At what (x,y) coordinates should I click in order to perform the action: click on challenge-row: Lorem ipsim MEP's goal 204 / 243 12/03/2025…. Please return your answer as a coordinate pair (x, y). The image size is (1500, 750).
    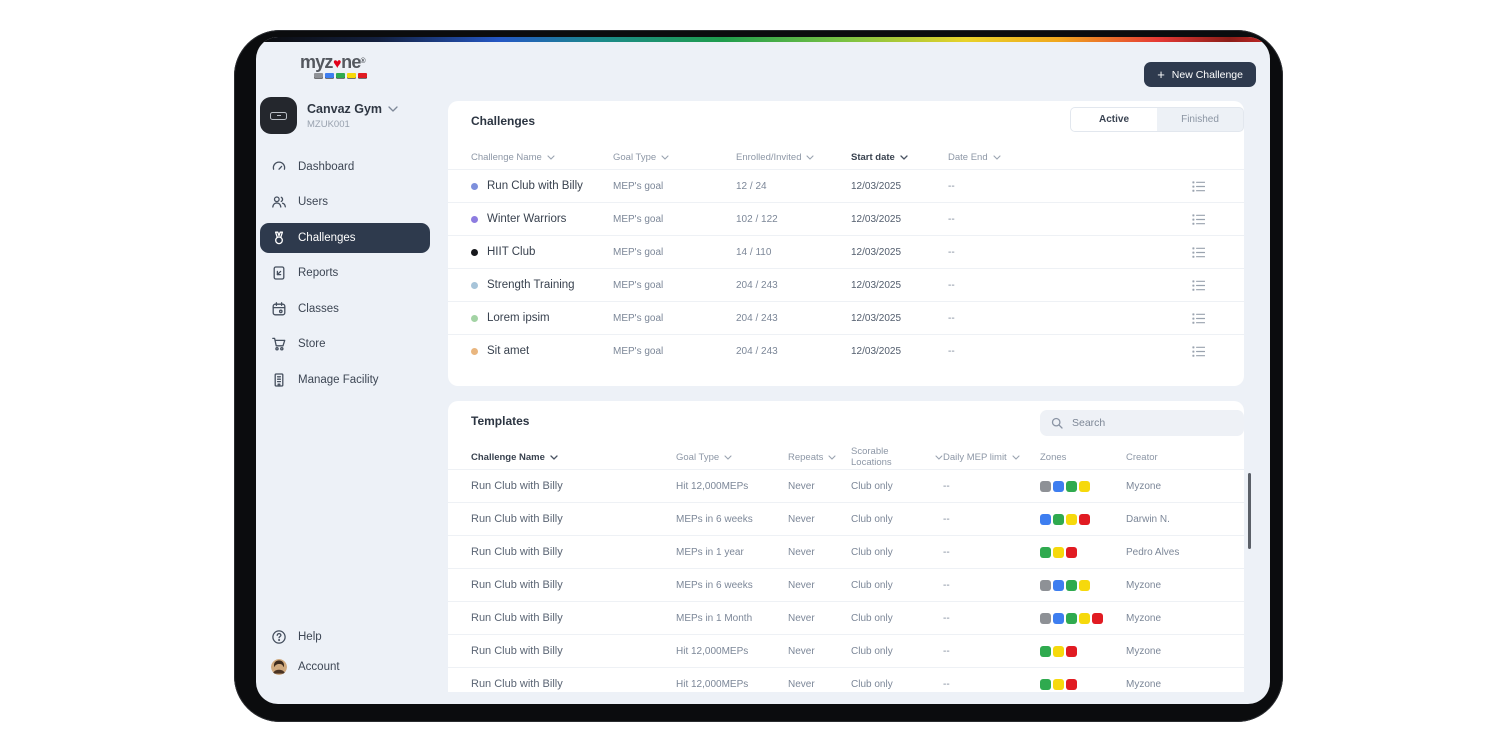
    Looking at the image, I should click on (846, 317).